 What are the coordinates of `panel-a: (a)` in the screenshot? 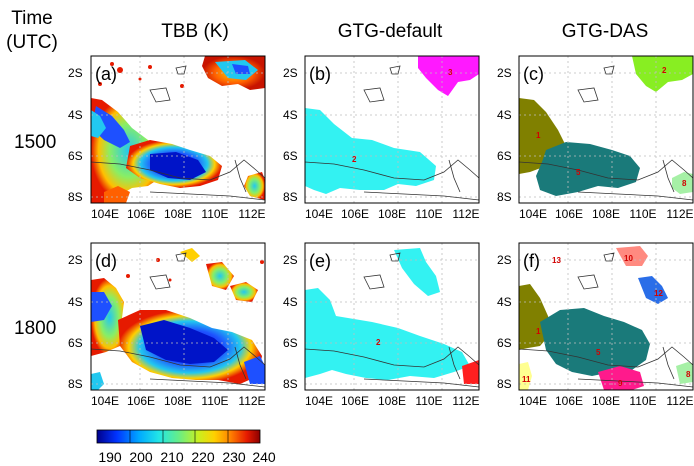 It's located at (178, 129).